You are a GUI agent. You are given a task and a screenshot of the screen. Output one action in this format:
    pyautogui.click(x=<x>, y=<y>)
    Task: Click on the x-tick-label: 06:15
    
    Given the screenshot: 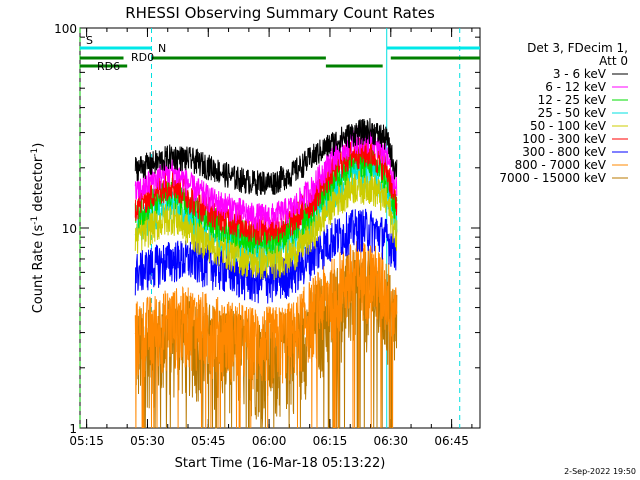 What is the action you would take?
    pyautogui.click(x=330, y=441)
    